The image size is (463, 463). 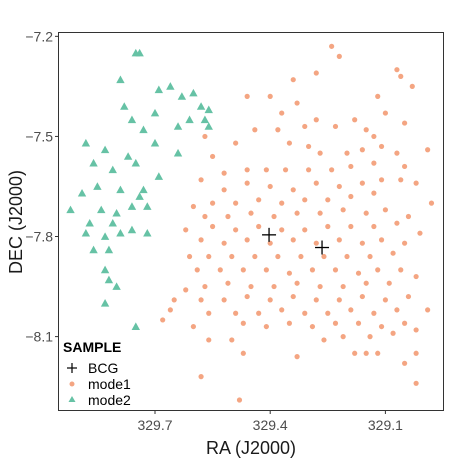 What do you see at coordinates (270, 425) in the screenshot?
I see `x-tick-label: 329.4` at bounding box center [270, 425].